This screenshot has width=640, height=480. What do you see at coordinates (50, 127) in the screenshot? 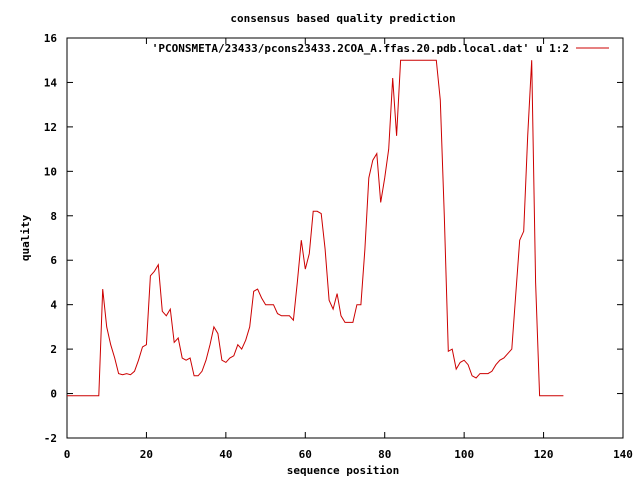
I see `y-tick-label: 12` at bounding box center [50, 127].